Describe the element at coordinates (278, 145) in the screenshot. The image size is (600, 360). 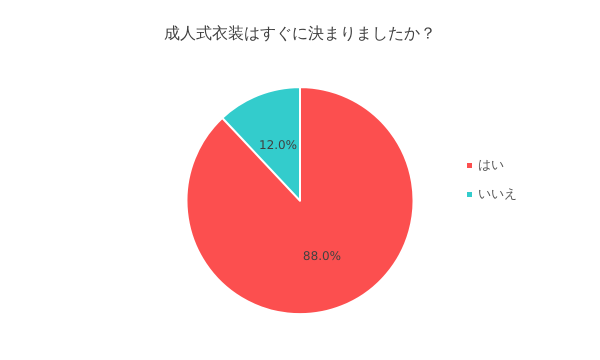
I see `data-label: 12.0%` at that location.